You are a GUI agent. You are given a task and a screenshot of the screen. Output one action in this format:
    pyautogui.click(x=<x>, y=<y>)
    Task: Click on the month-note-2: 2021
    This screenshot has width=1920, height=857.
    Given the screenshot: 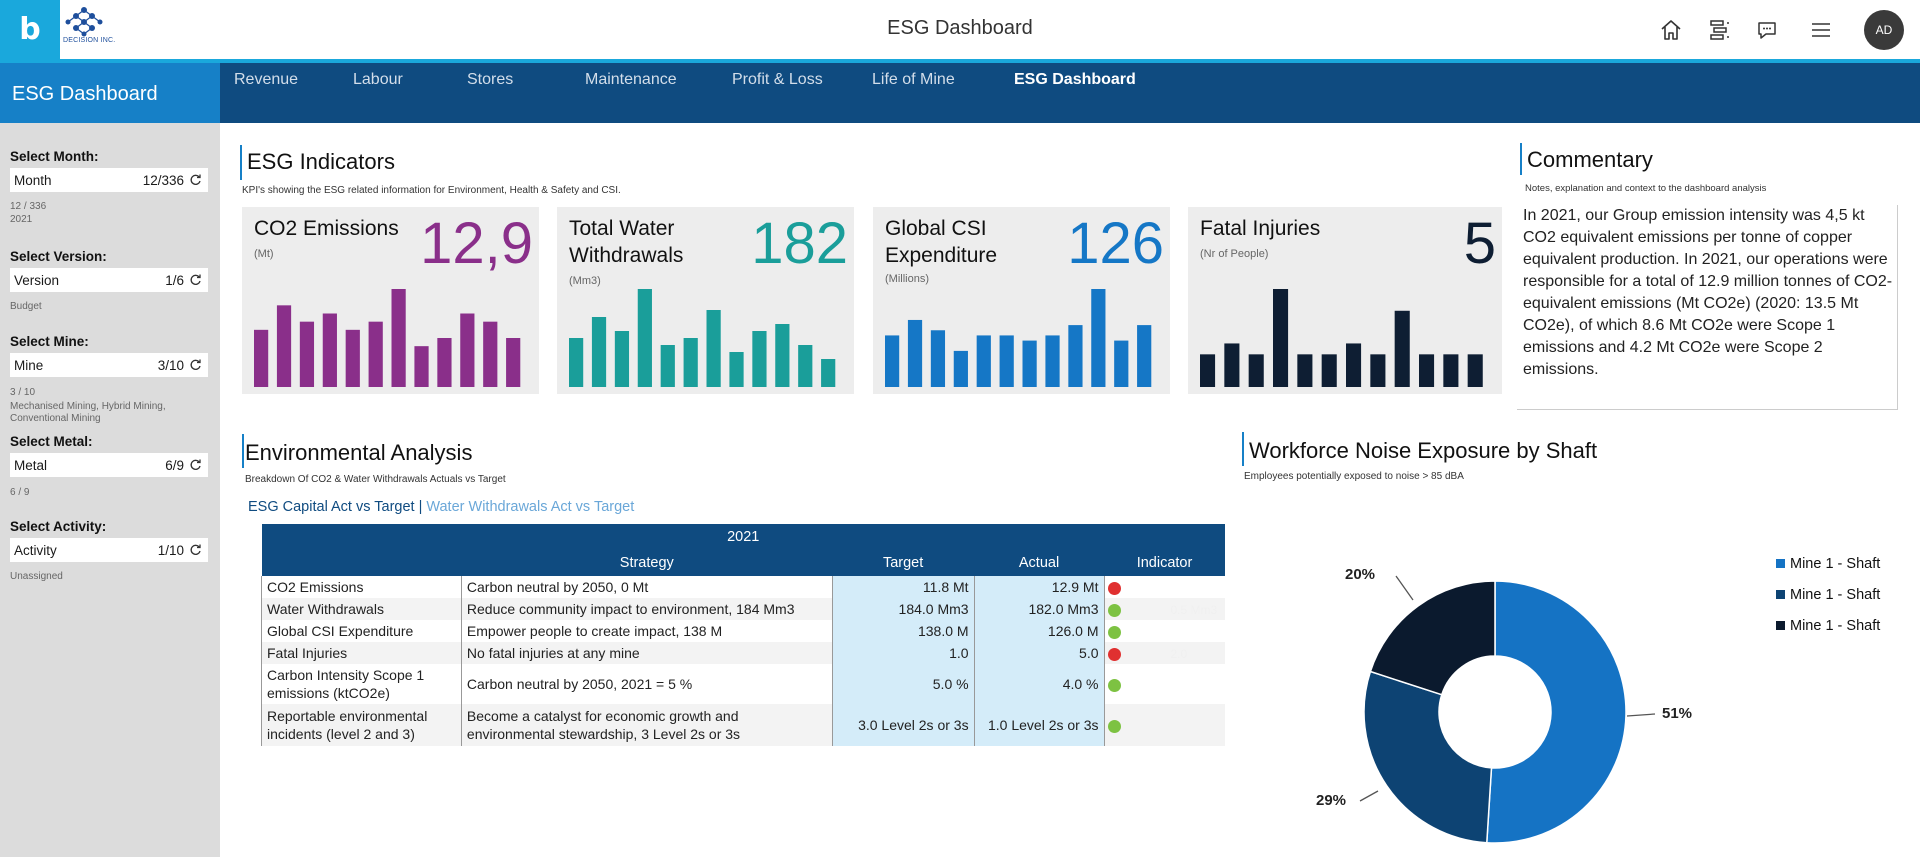 What is the action you would take?
    pyautogui.click(x=21, y=219)
    